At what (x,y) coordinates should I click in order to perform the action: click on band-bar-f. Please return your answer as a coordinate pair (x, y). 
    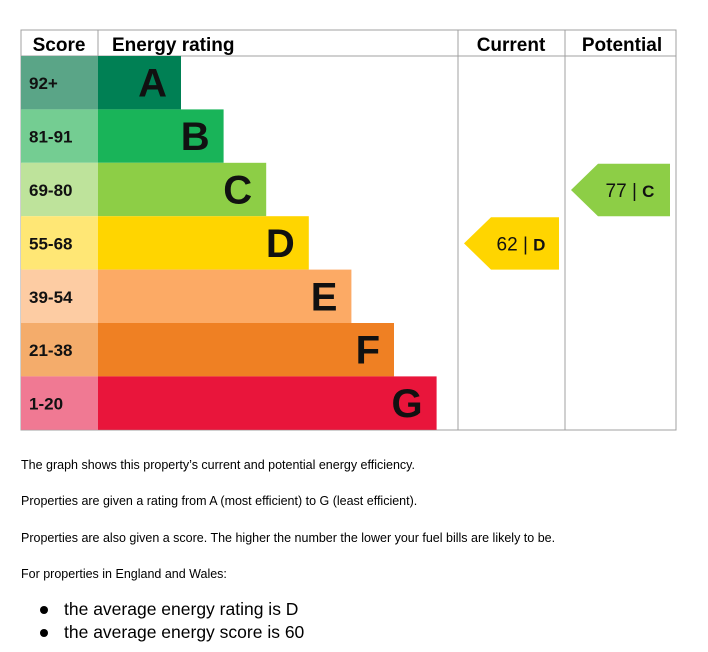
    Looking at the image, I should click on (246, 350).